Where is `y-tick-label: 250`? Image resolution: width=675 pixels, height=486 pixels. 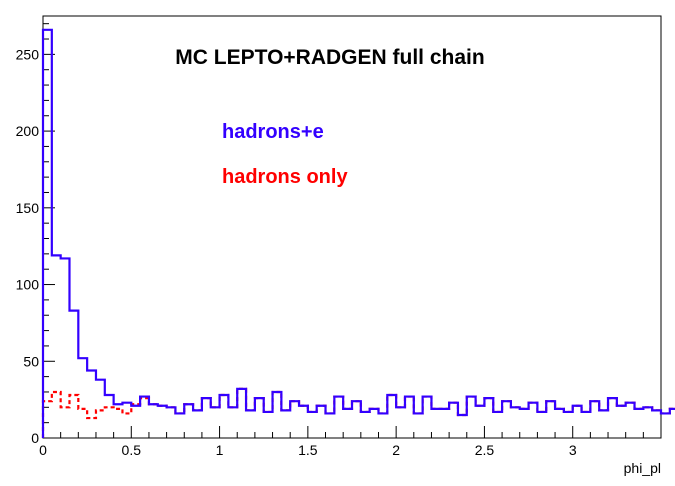 y-tick-label: 250 is located at coordinates (28, 54).